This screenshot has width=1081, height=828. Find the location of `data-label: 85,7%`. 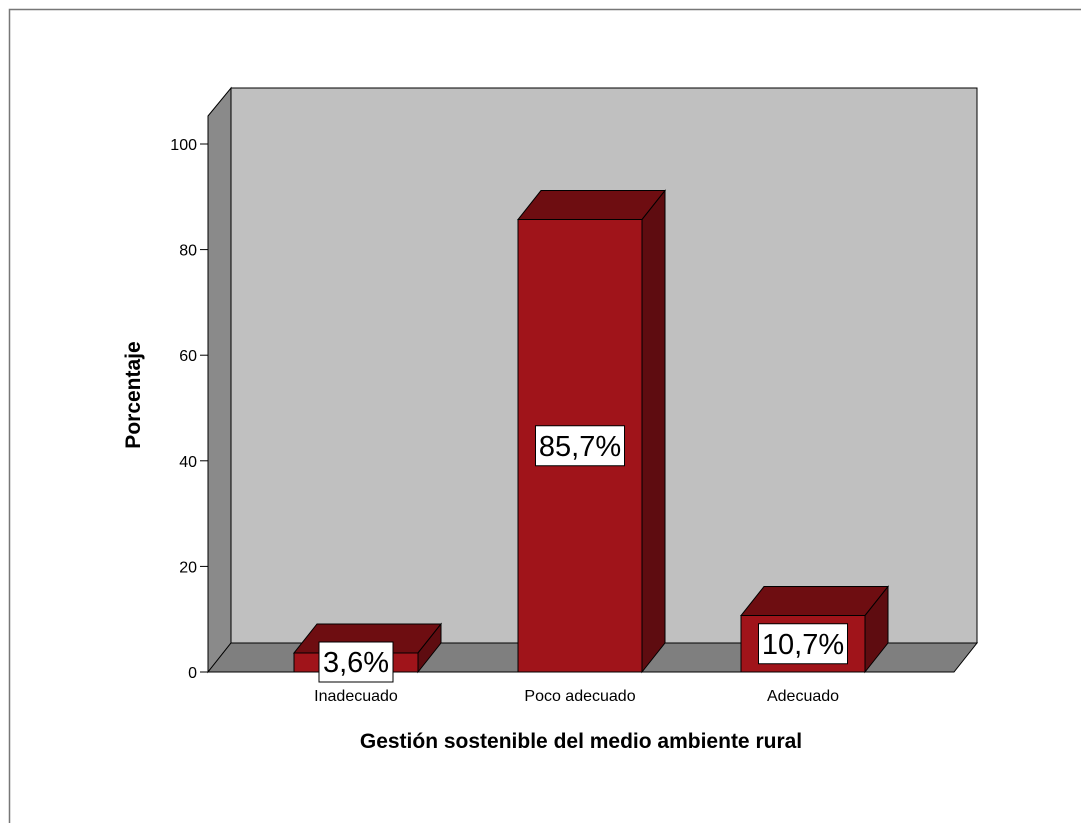

data-label: 85,7% is located at coordinates (580, 446).